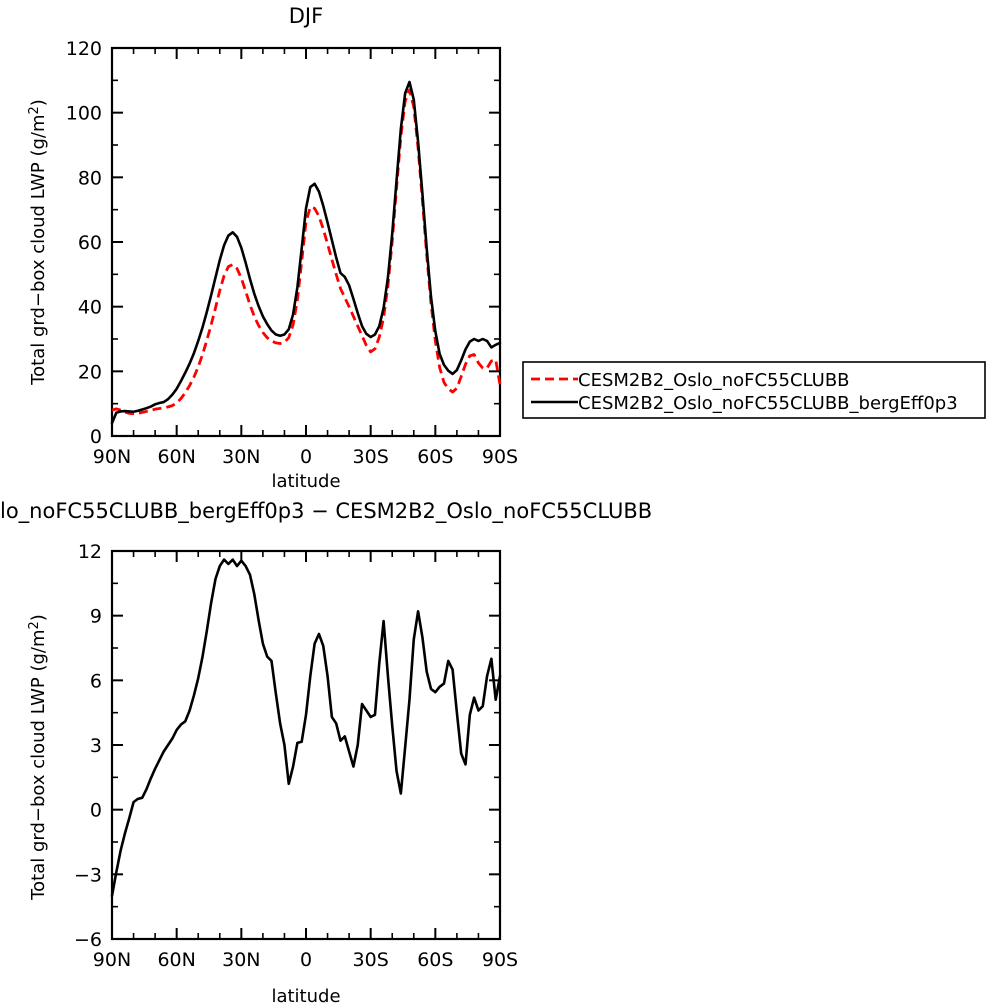 Image resolution: width=1008 pixels, height=1008 pixels. Describe the element at coordinates (90, 243) in the screenshot. I see `y-tick-label: 60` at that location.